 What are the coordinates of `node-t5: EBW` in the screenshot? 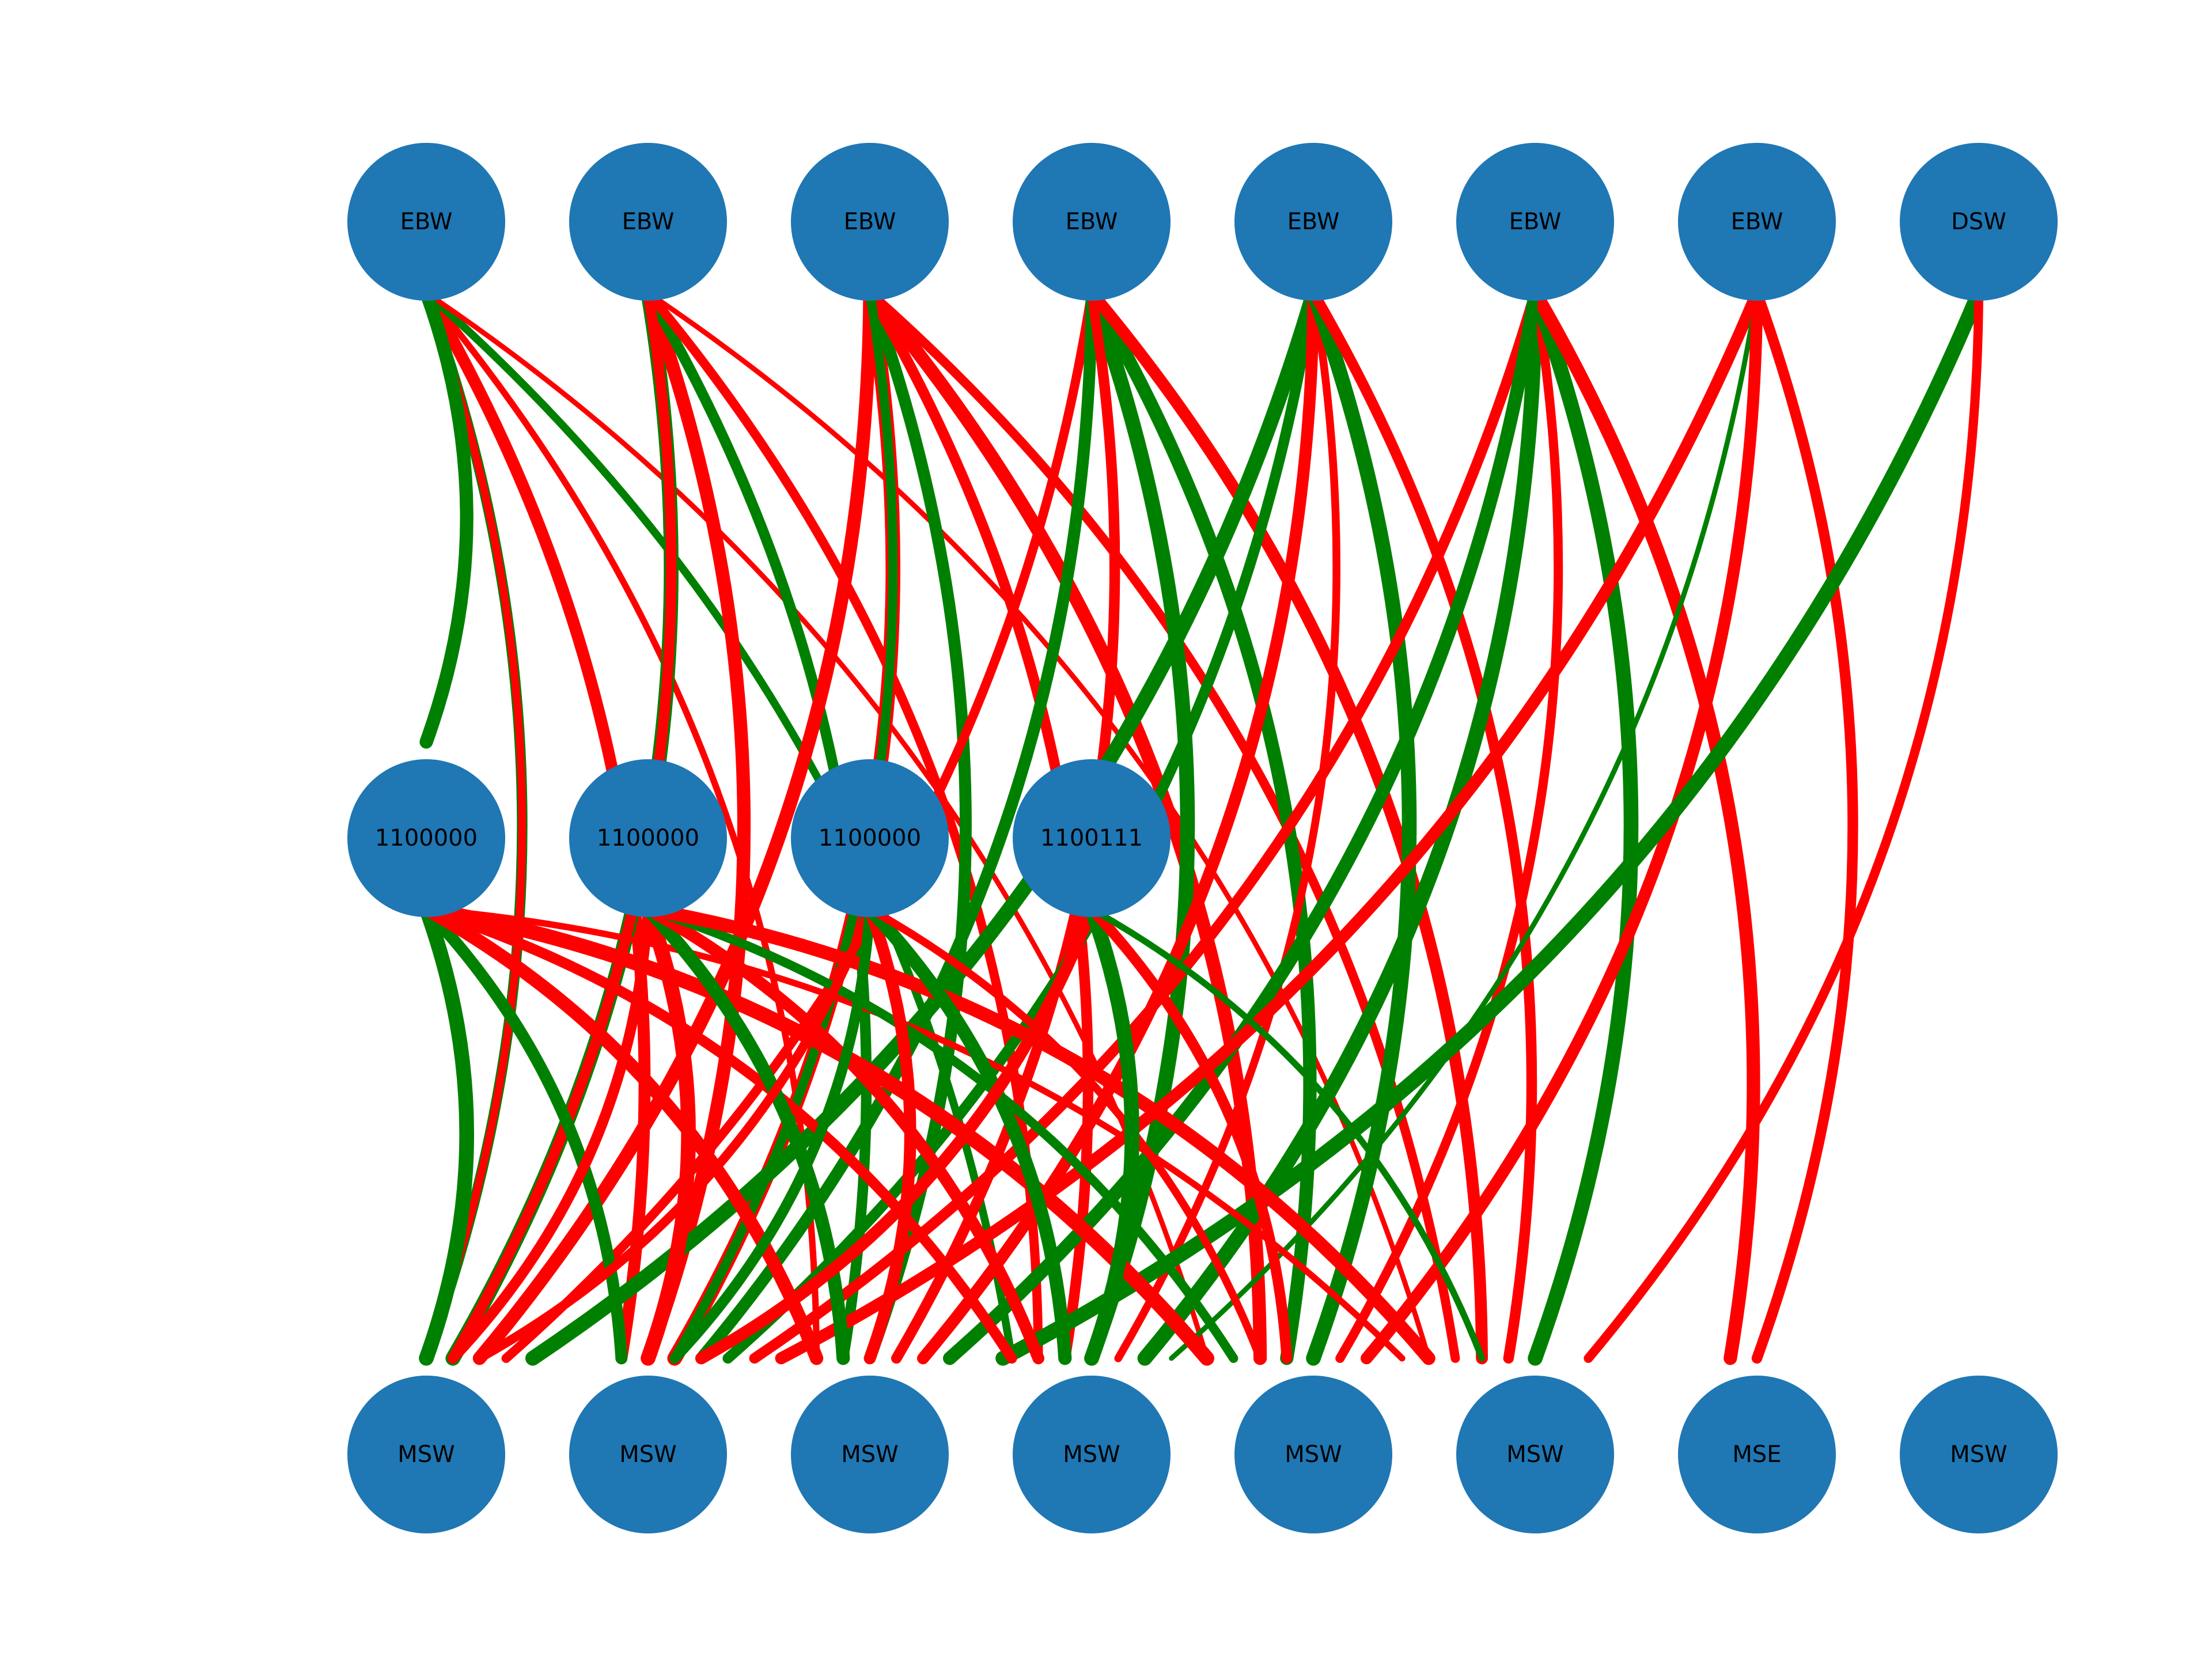 It's located at (1535, 222).